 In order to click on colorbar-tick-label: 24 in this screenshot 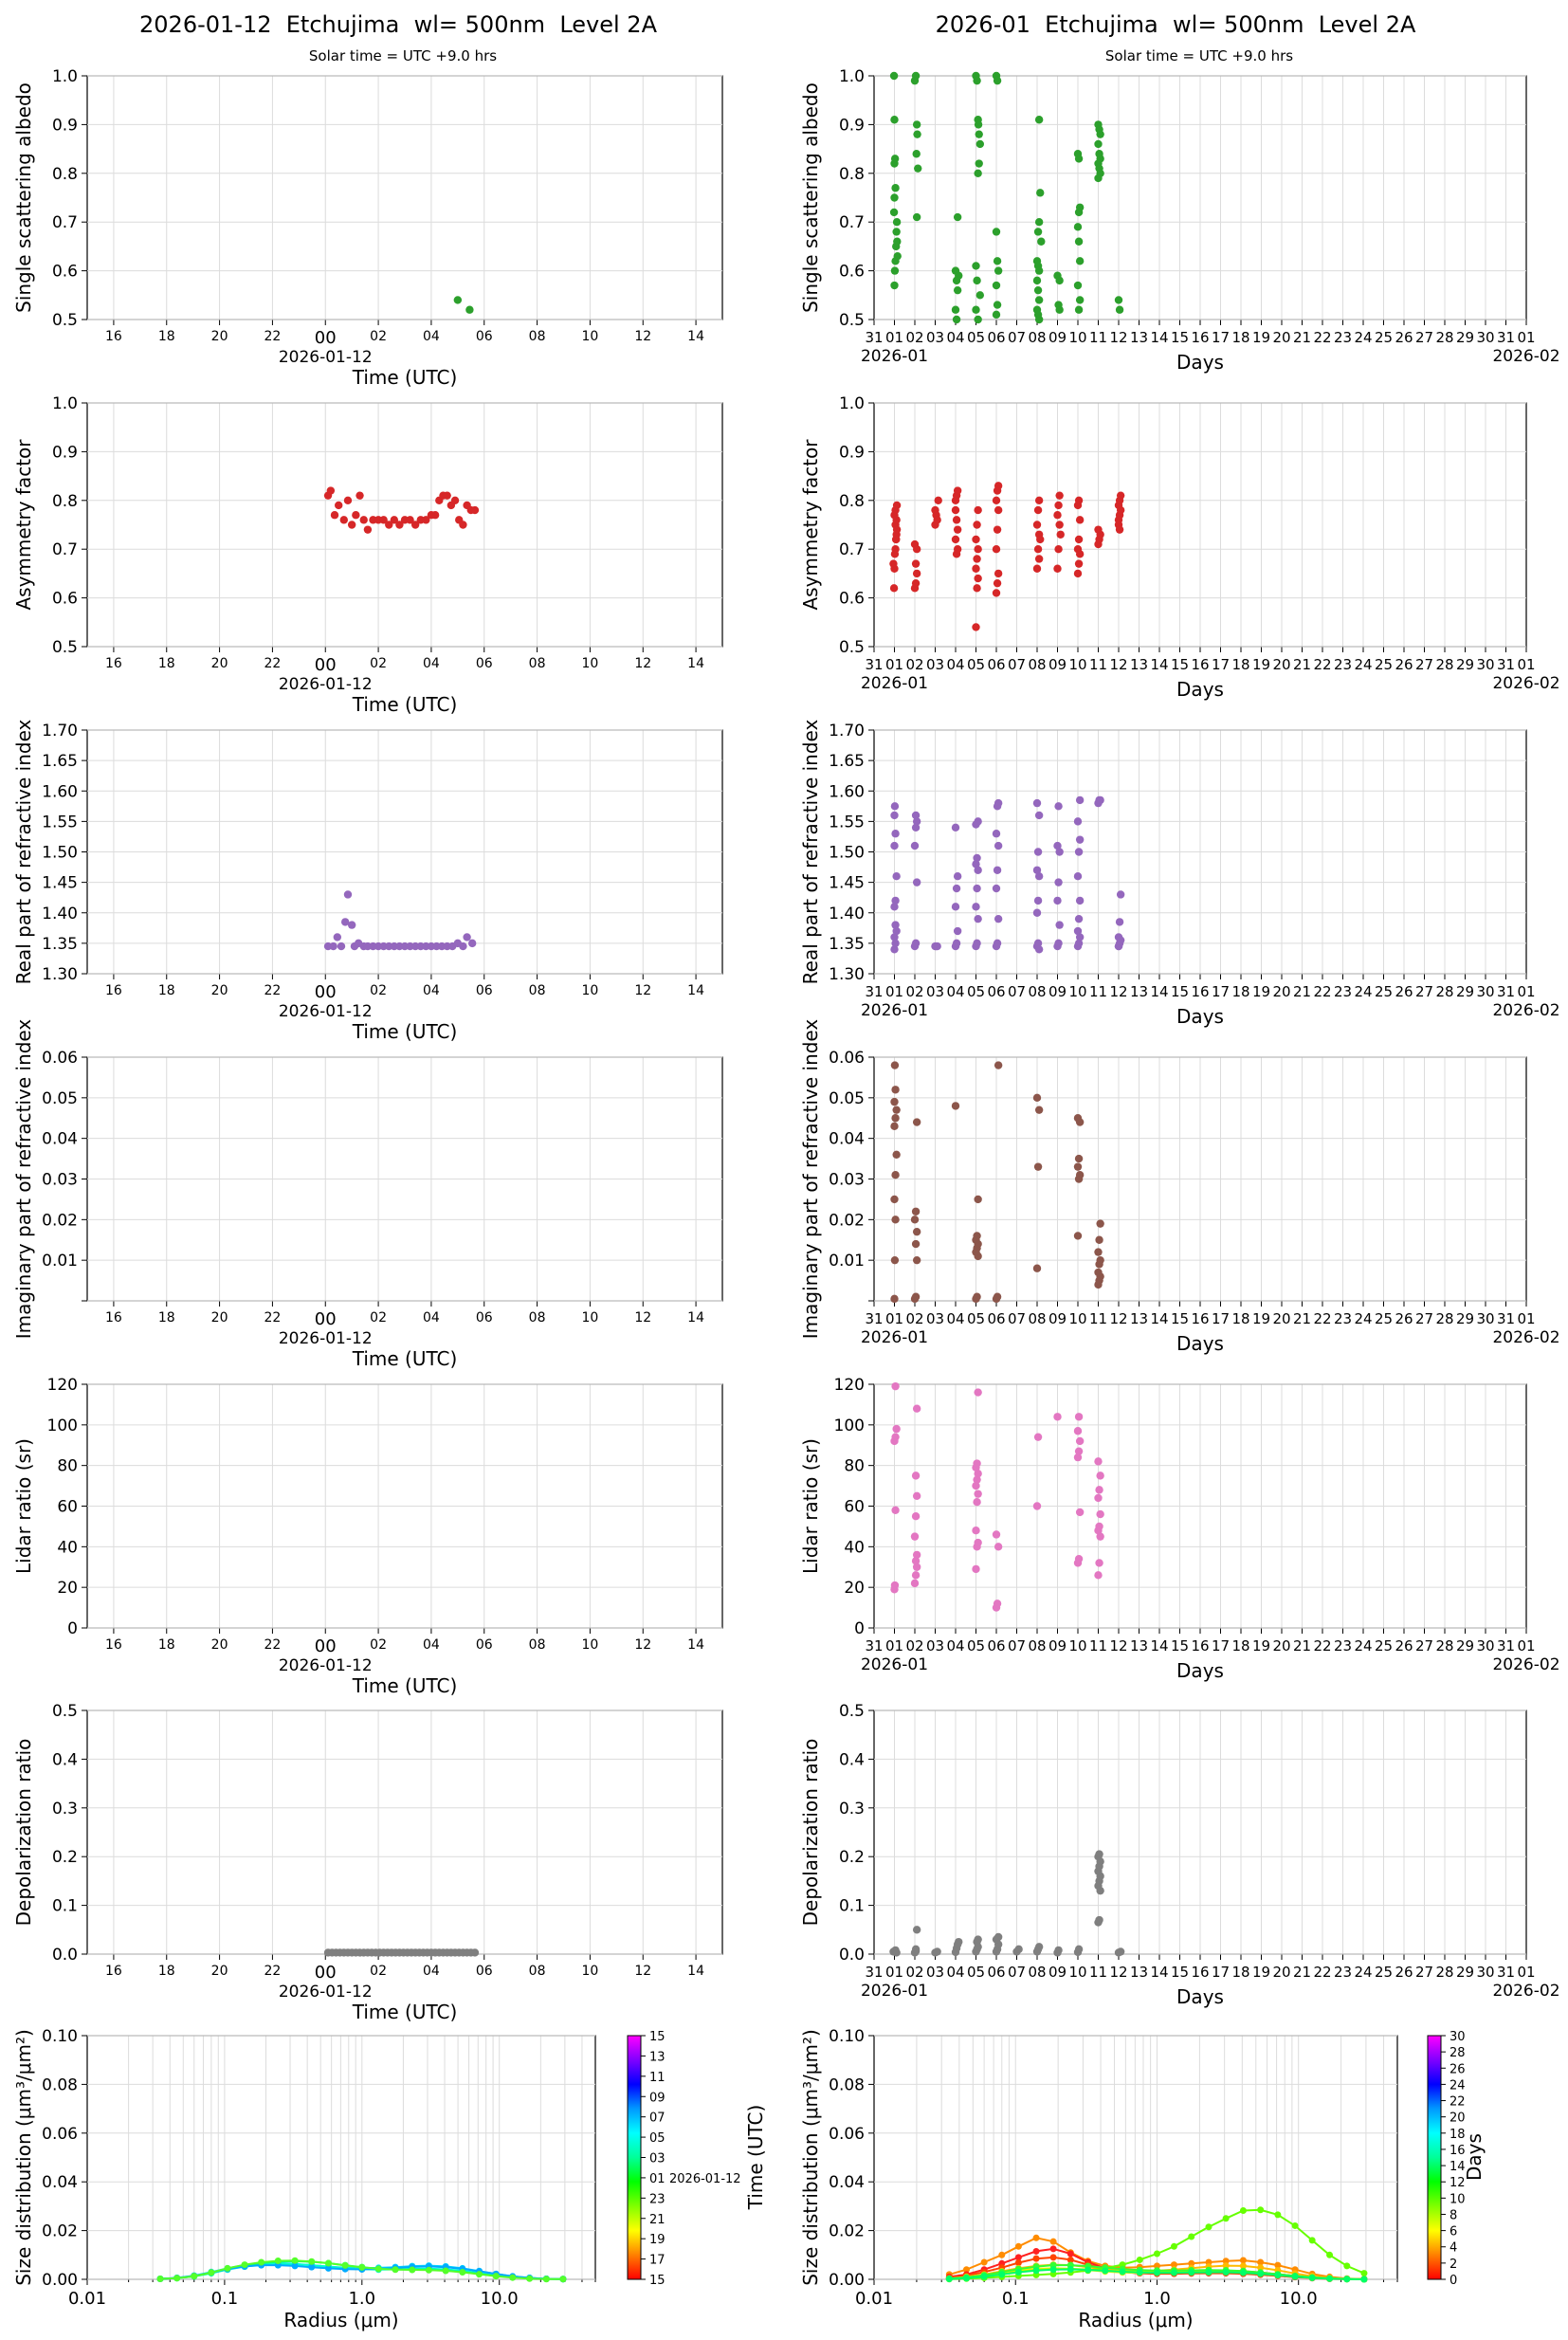, I will do `click(1457, 2085)`.